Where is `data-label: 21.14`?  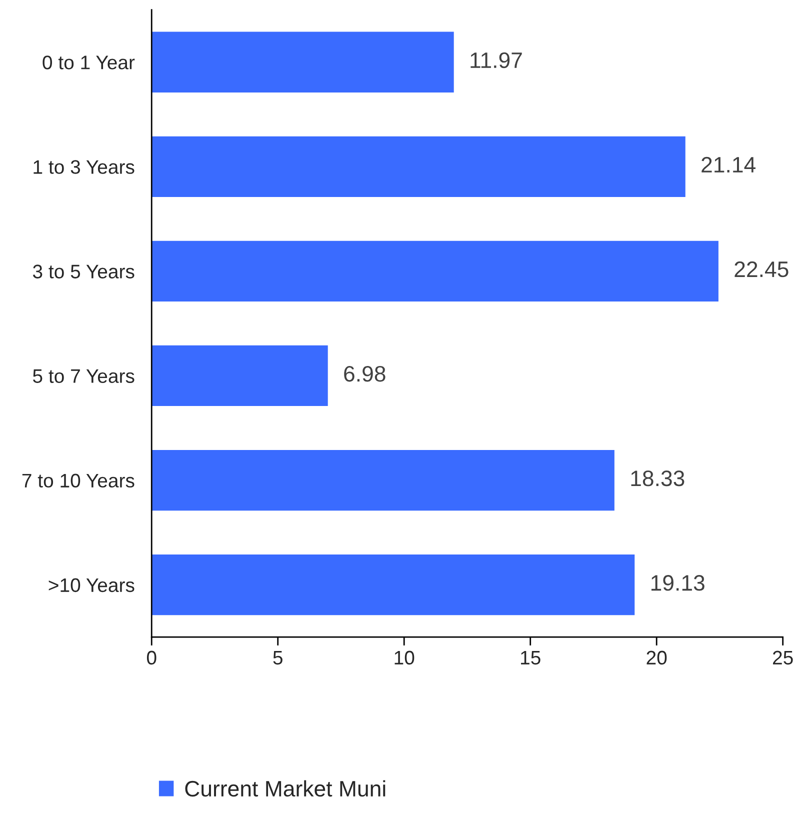 data-label: 21.14 is located at coordinates (729, 164).